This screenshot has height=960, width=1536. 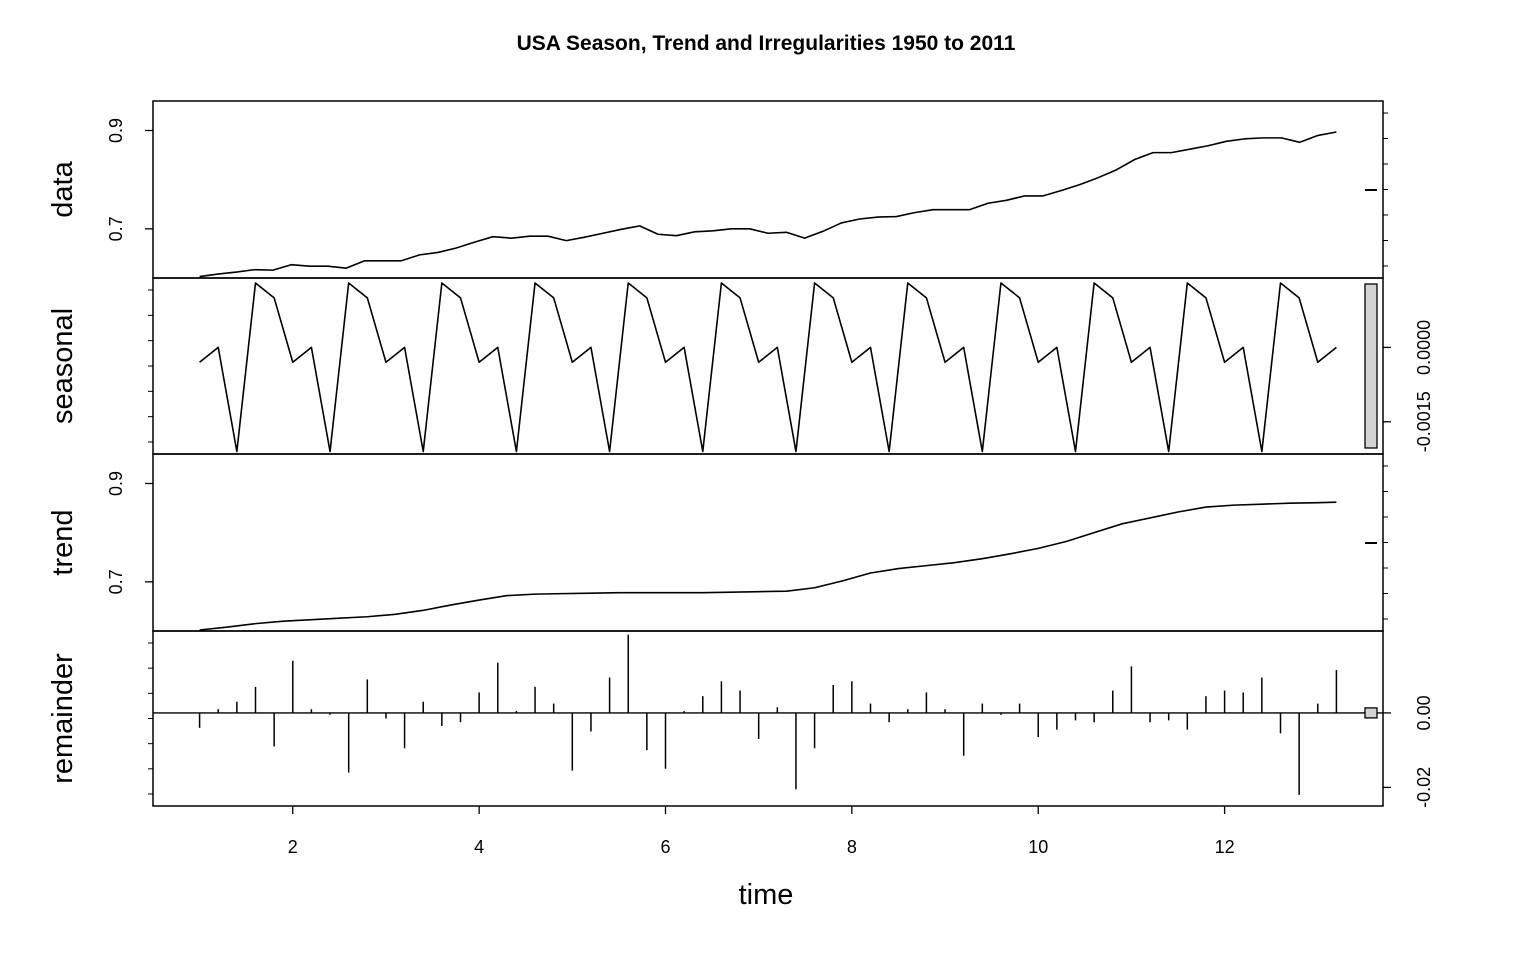 What do you see at coordinates (761, 831) in the screenshot?
I see `x-axis: 2 4 6 8 10 12` at bounding box center [761, 831].